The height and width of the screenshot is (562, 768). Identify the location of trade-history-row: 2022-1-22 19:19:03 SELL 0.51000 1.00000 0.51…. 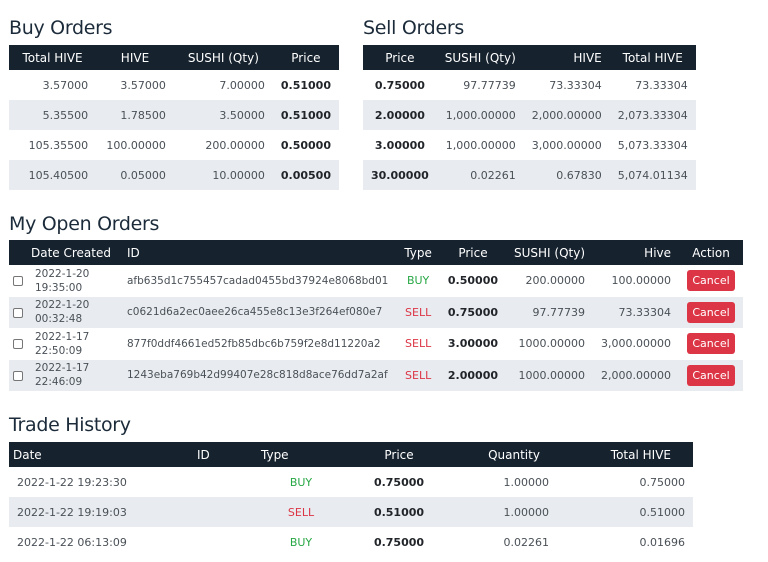
(351, 512).